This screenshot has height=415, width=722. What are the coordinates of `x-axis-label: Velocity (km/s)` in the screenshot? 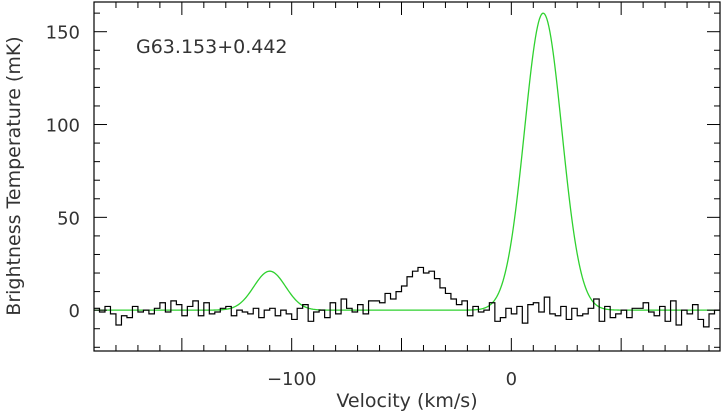 It's located at (406, 401).